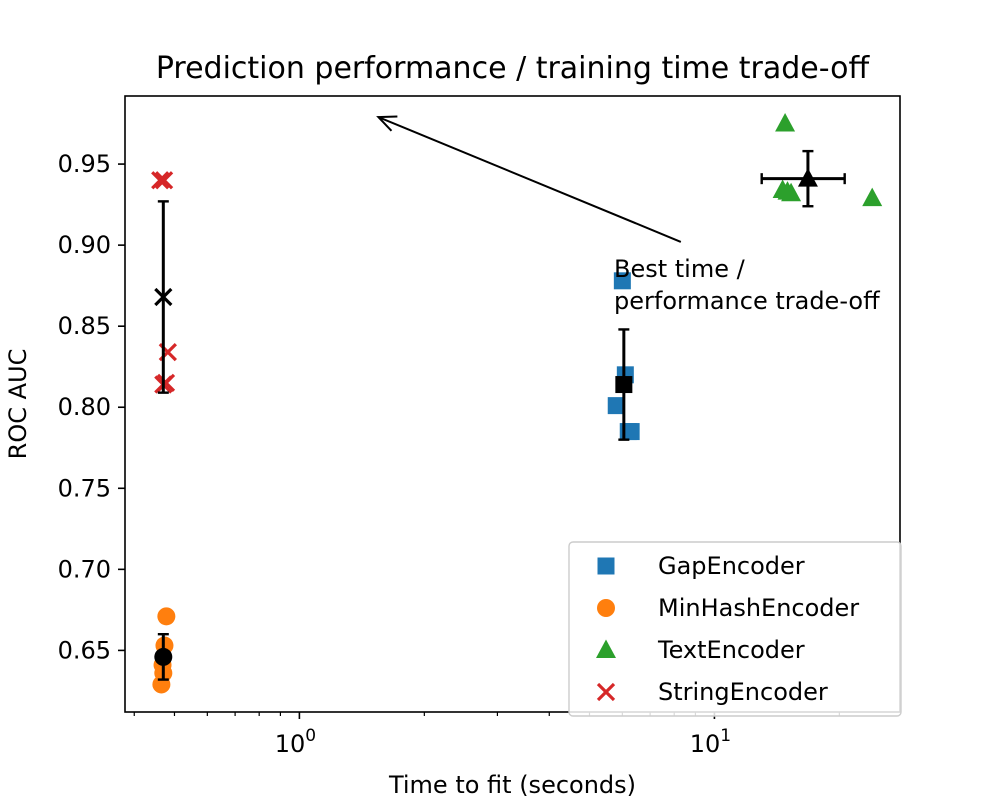  Describe the element at coordinates (731, 650) in the screenshot. I see `legend-label-textencoder: TextEncoder` at that location.